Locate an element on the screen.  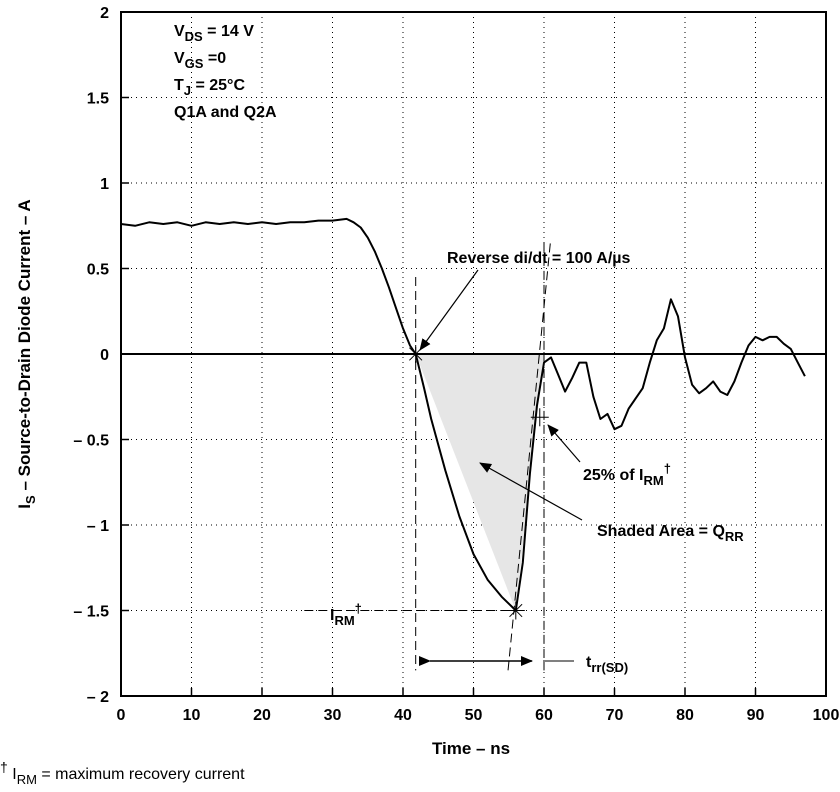
x-axis-title: Time – ns is located at coordinates (471, 748).